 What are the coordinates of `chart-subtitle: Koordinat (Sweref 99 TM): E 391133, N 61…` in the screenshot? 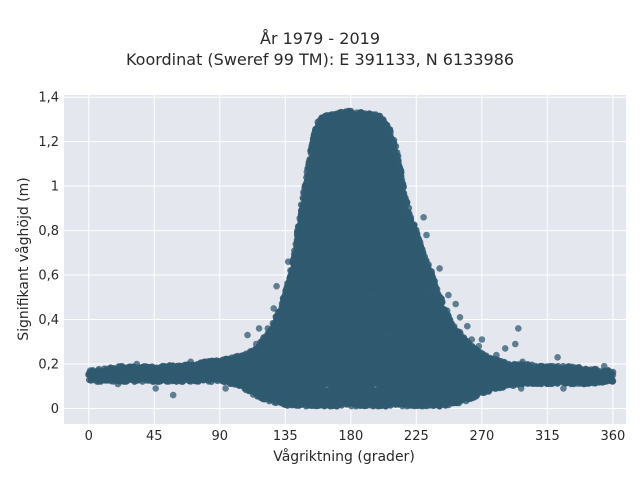 It's located at (320, 59).